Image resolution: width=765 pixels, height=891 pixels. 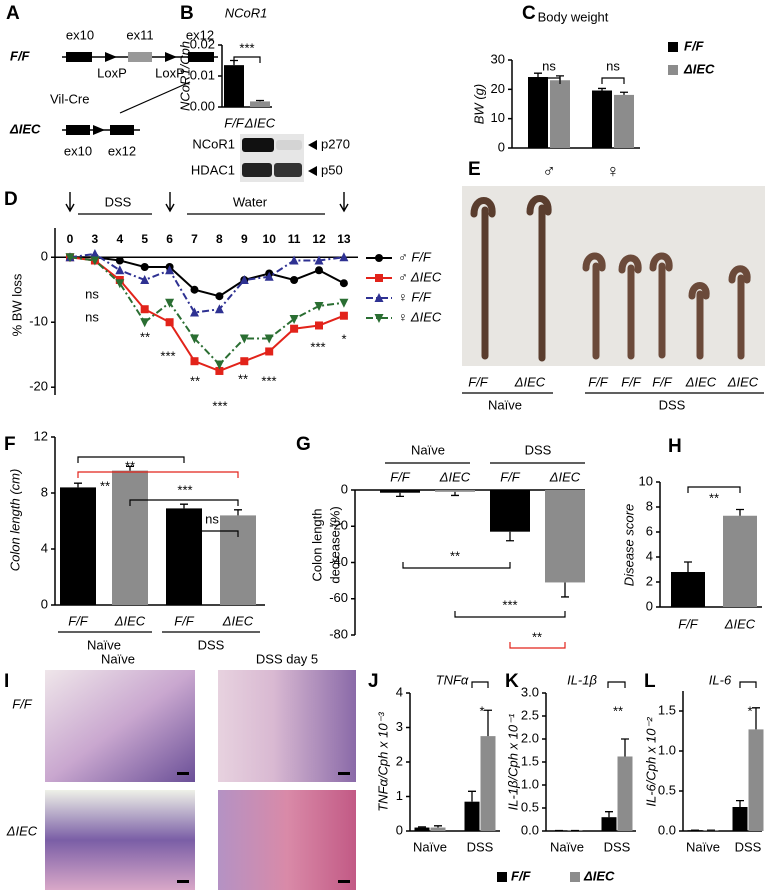 What do you see at coordinates (599, 875) in the screenshot?
I see `legend-label: ΔIEC` at bounding box center [599, 875].